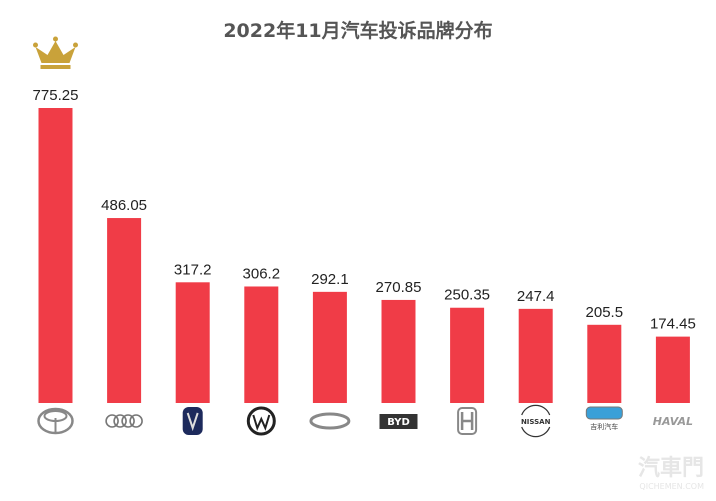  I want to click on haval-text: HAVAL, so click(673, 421).